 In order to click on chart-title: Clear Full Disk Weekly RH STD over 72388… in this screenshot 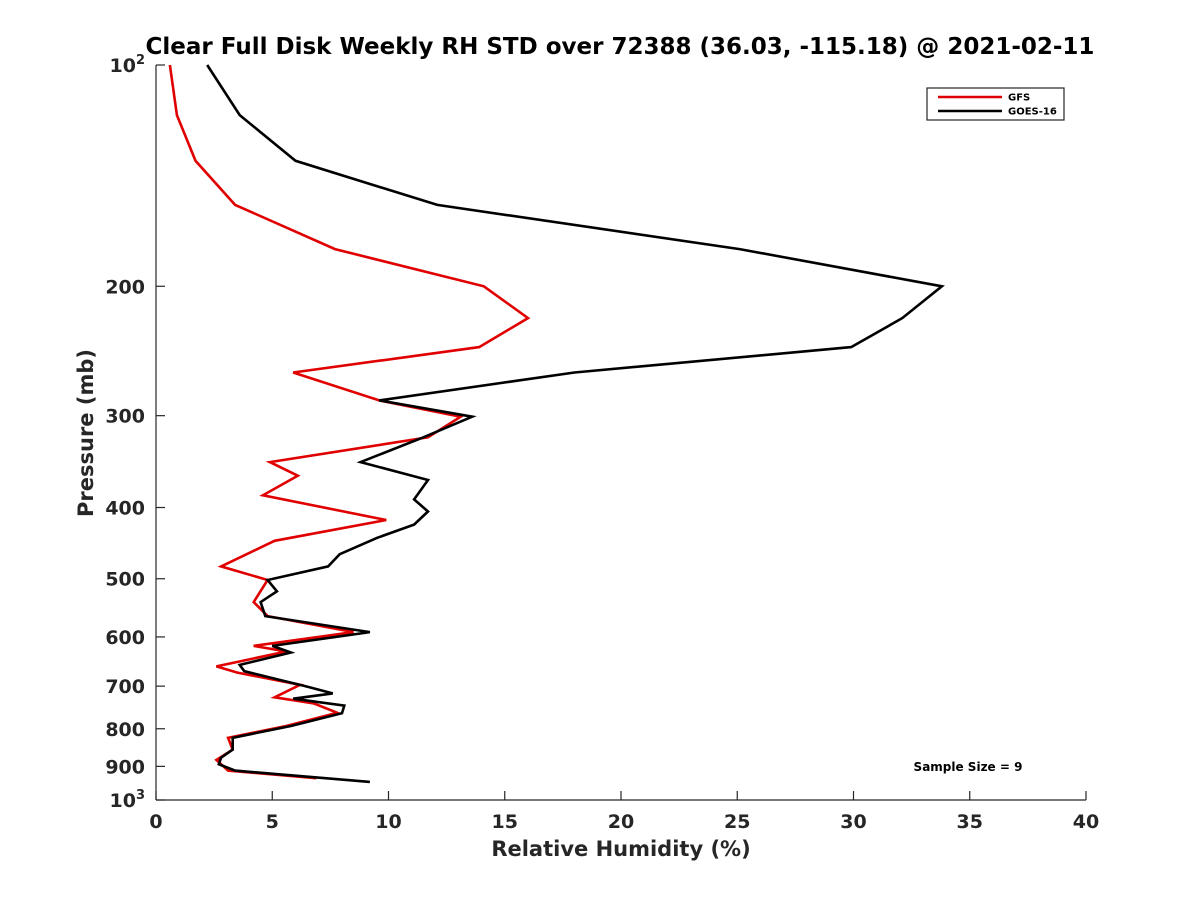, I will do `click(620, 47)`.